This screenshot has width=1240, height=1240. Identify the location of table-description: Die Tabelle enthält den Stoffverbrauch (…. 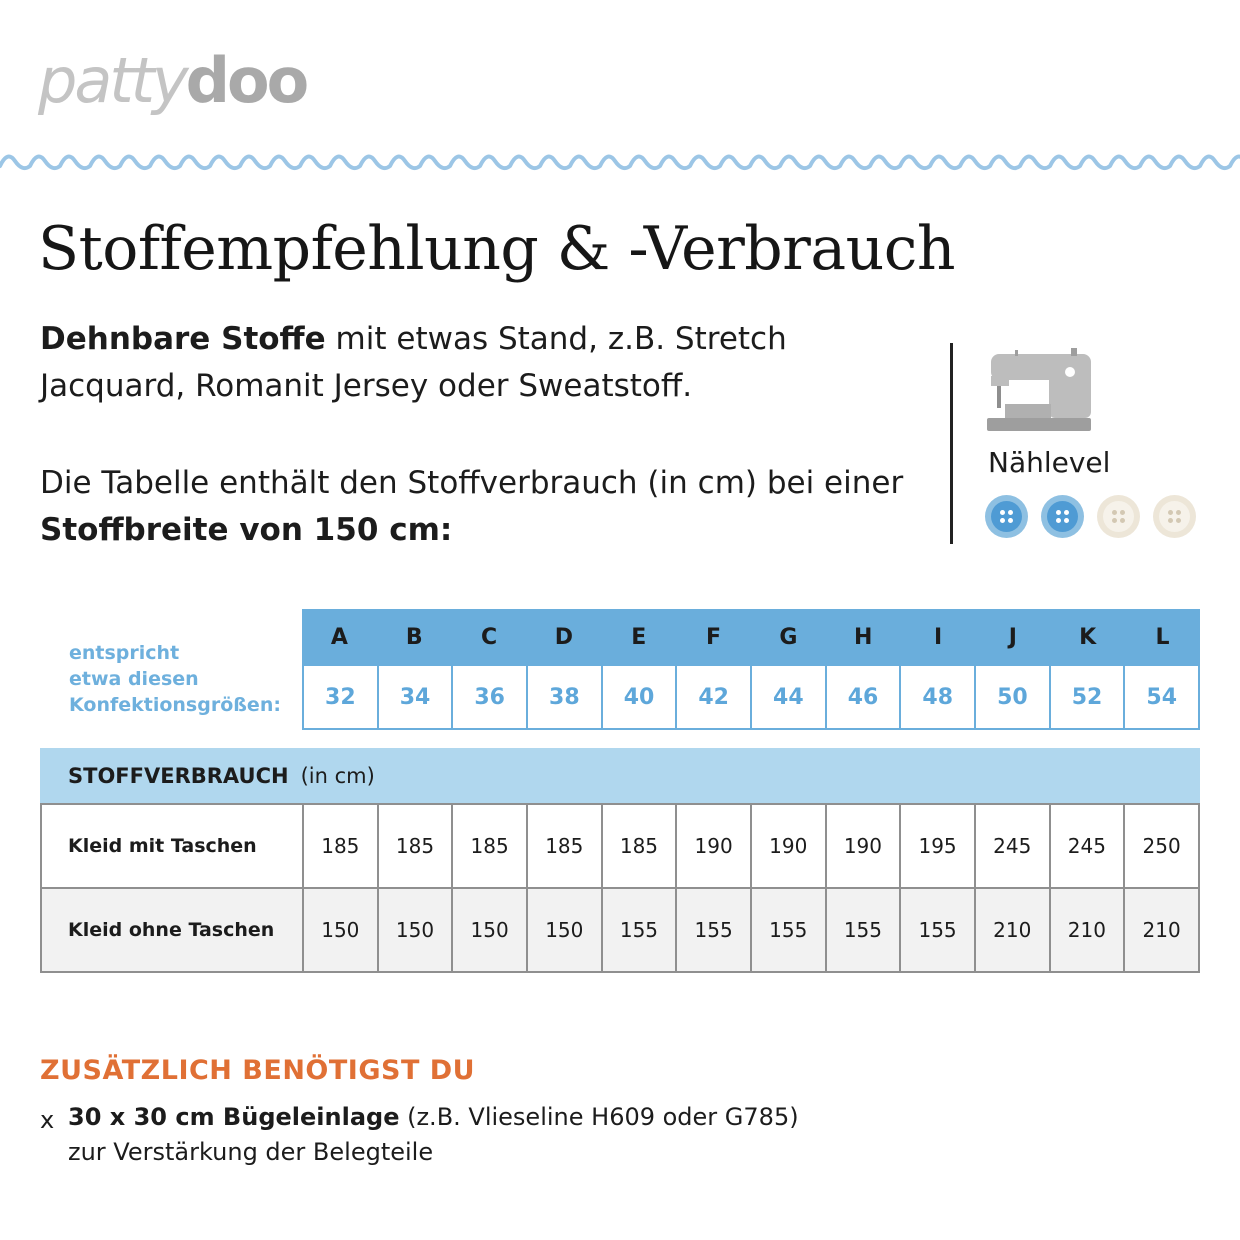
(472, 506).